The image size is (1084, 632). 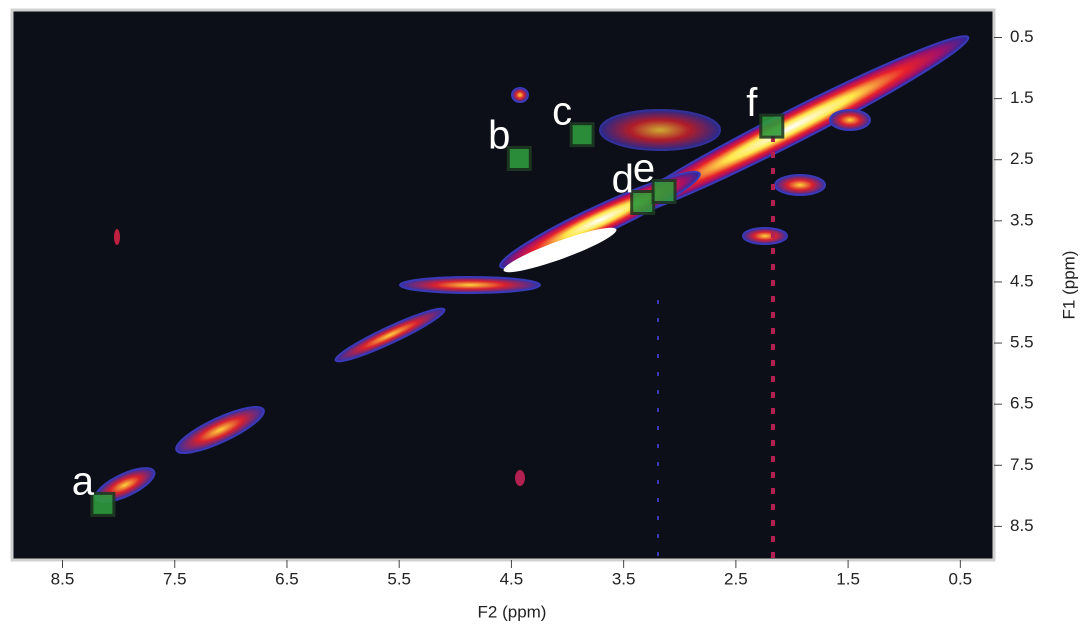 I want to click on x-tick-label: 7.5, so click(x=175, y=578).